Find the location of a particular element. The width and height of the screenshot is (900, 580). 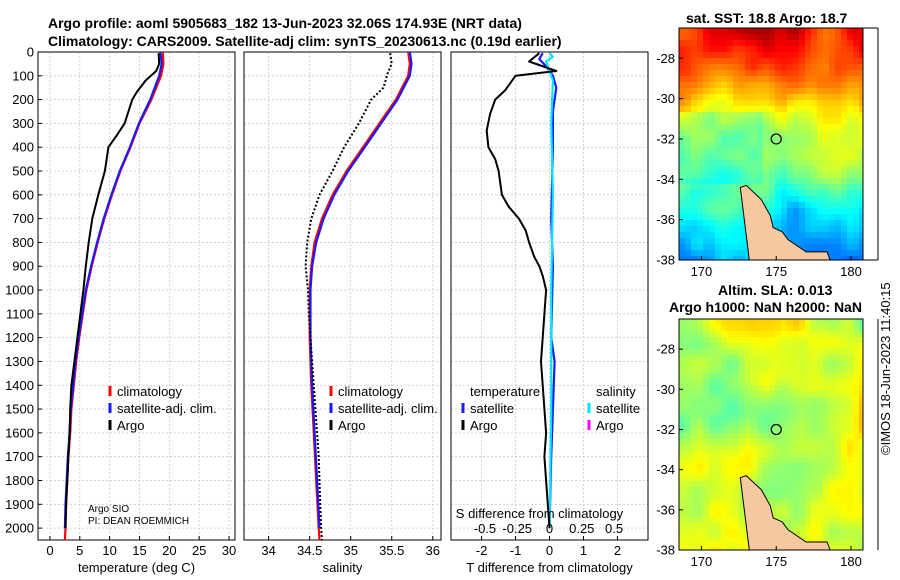

x-tick-label: -2 is located at coordinates (482, 550).